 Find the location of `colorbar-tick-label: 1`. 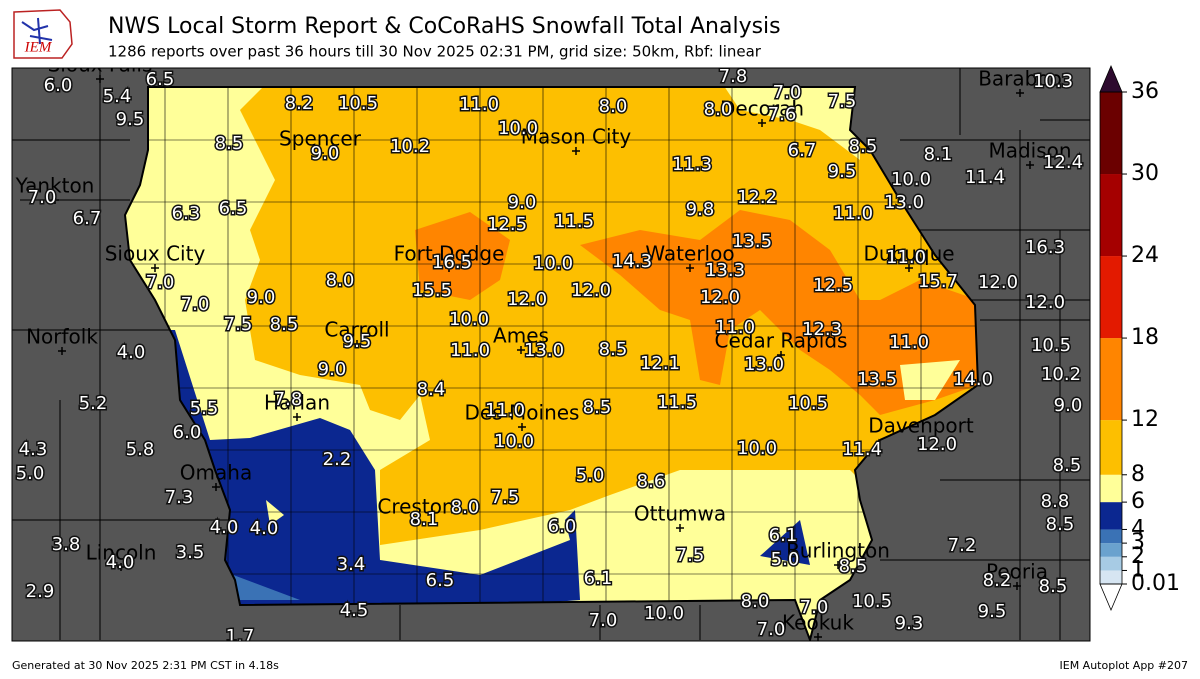

colorbar-tick-label: 1 is located at coordinates (1138, 569).